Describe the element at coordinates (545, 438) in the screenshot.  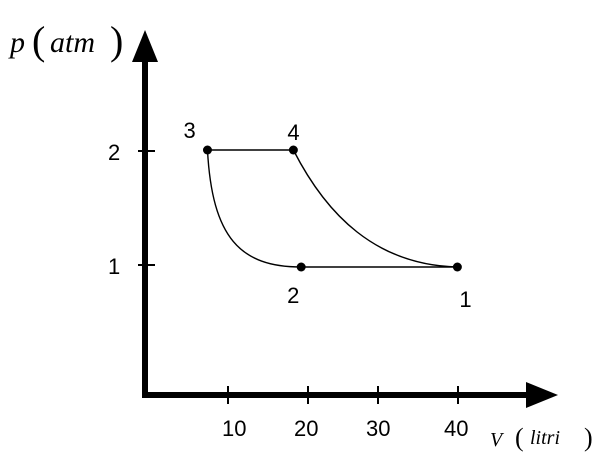
I see `x-label-unit: litri` at that location.